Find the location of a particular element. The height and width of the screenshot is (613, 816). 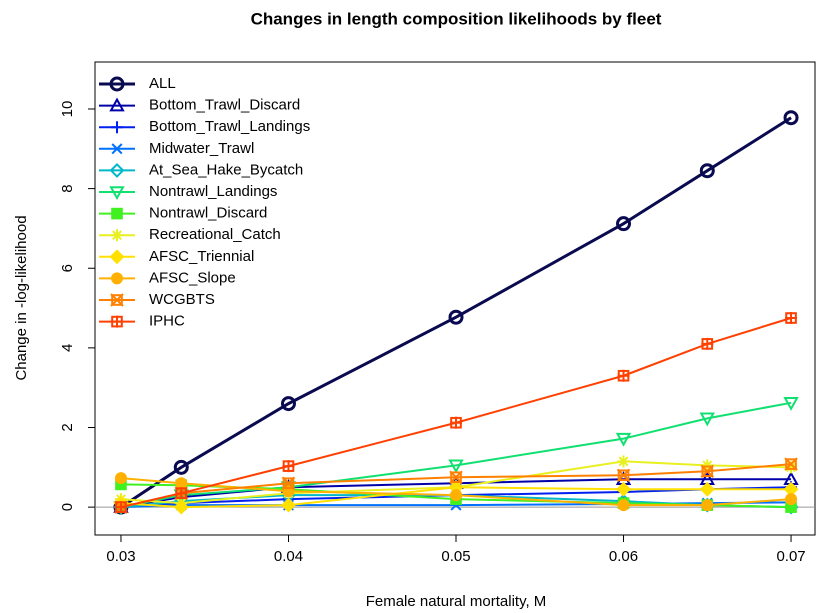

legend-label: WCGBTS is located at coordinates (182, 299).